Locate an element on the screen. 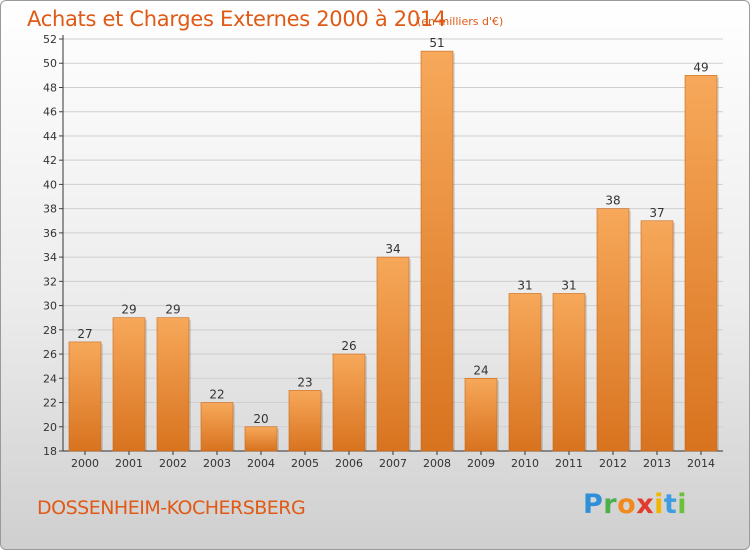  bar-2006 is located at coordinates (349, 402).